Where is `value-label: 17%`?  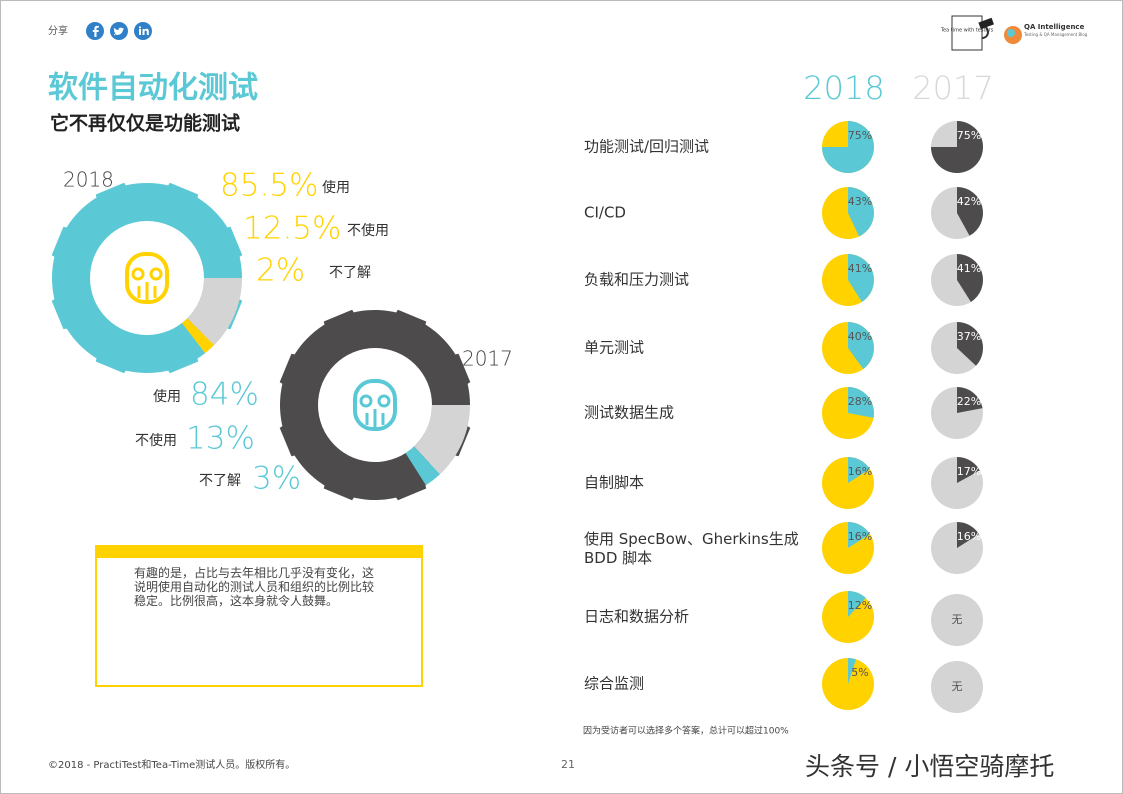
value-label: 17% is located at coordinates (969, 471).